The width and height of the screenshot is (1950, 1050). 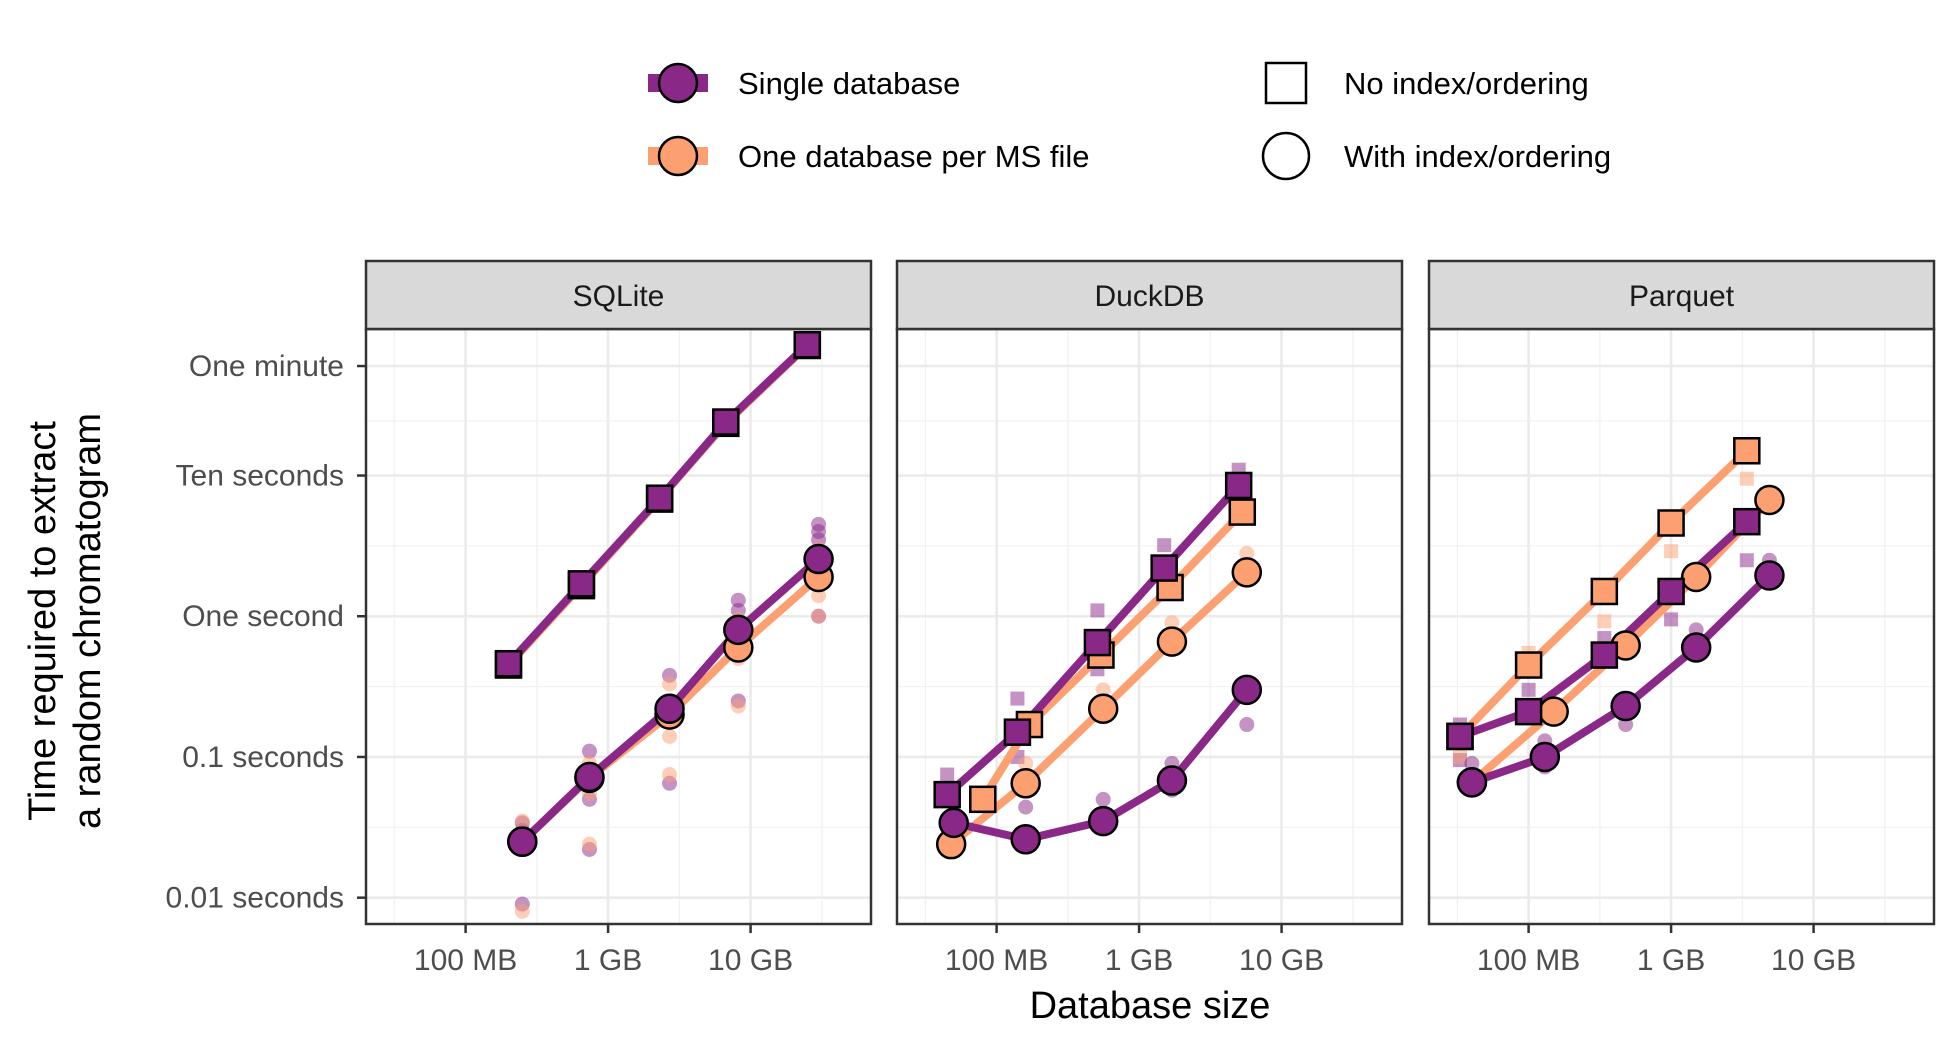 I want to click on legend-item-noindex: No index/ordering, so click(x=1426, y=83).